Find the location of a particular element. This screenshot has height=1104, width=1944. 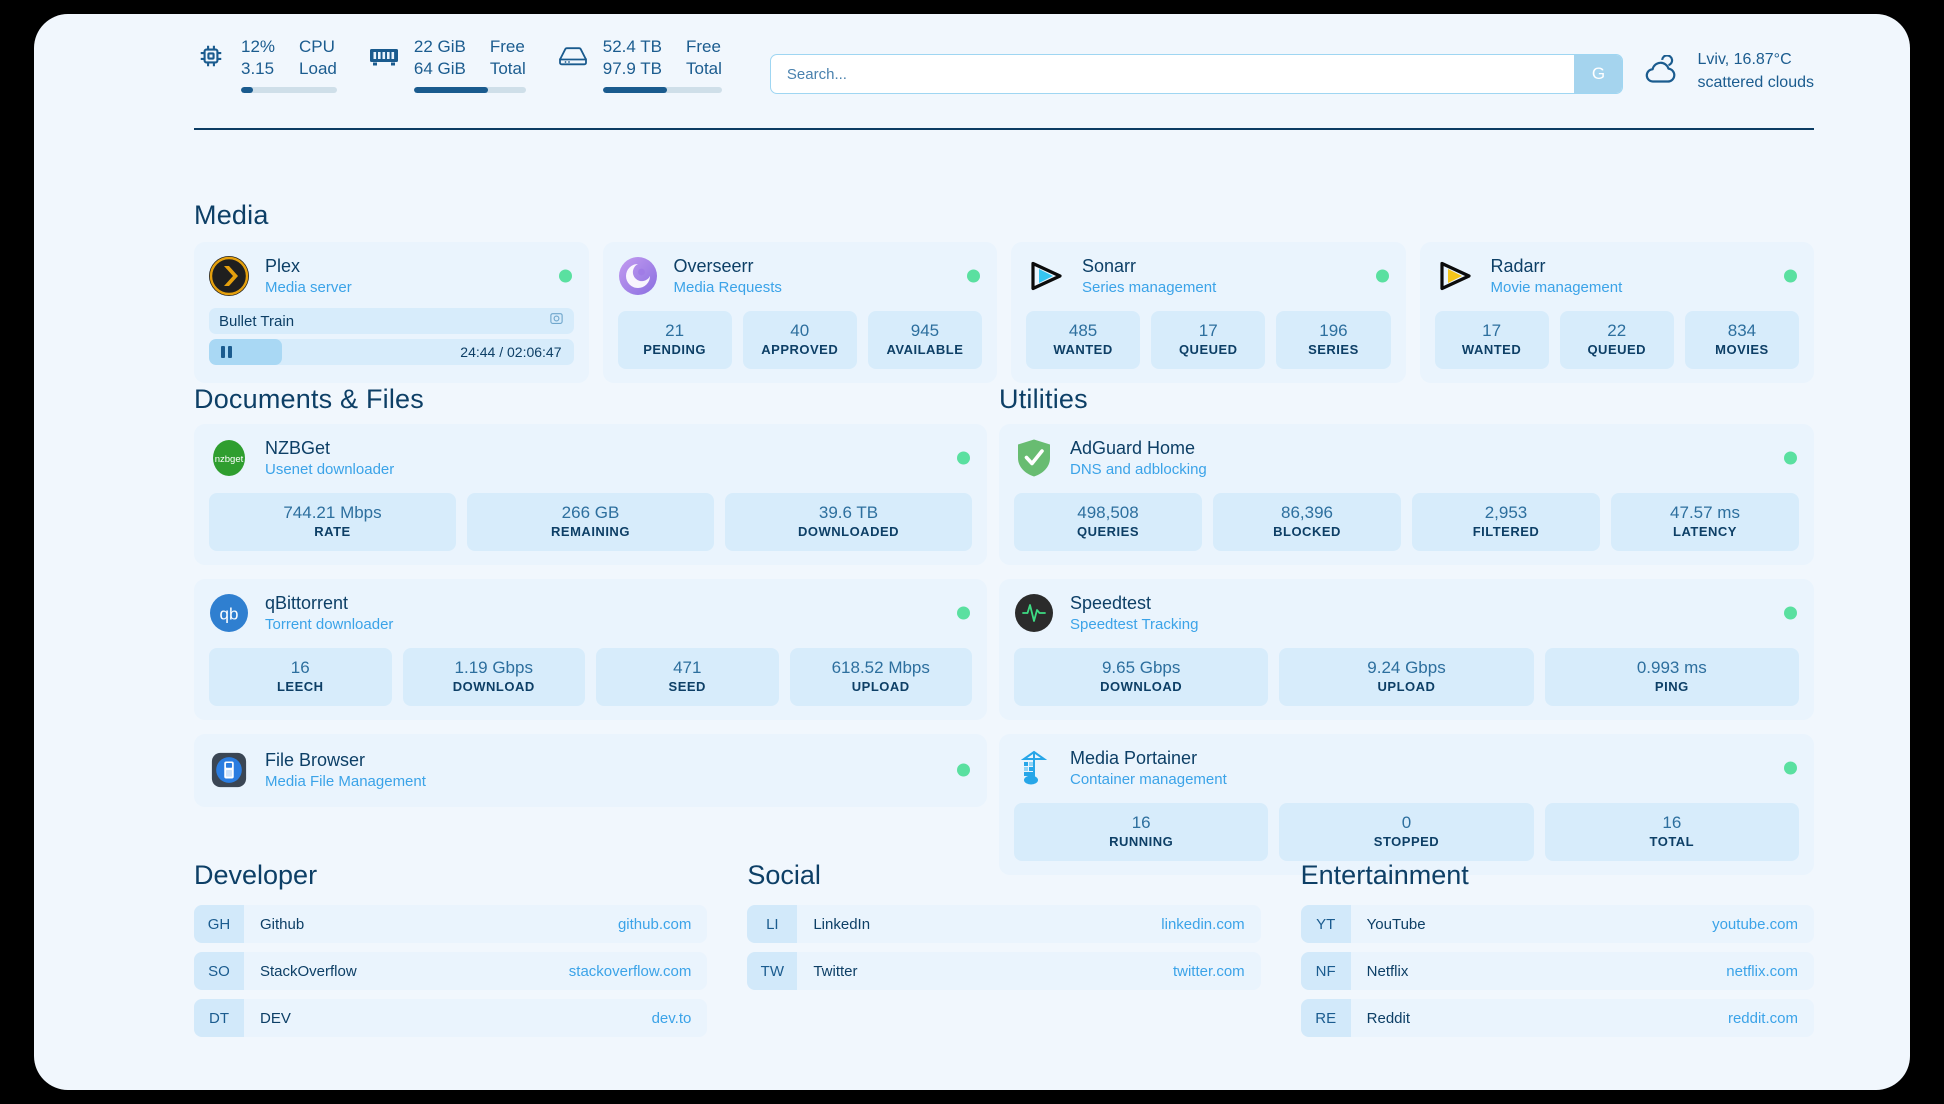

stat-value: 47.57 ms is located at coordinates (1705, 512).